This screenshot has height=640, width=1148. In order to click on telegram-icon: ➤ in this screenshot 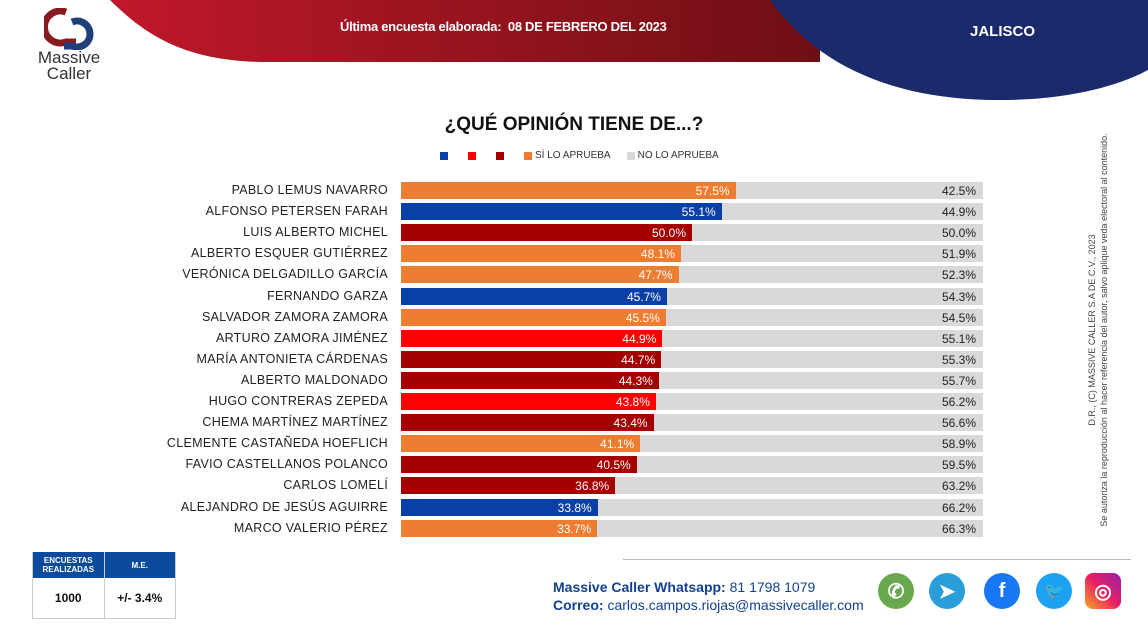, I will do `click(947, 591)`.